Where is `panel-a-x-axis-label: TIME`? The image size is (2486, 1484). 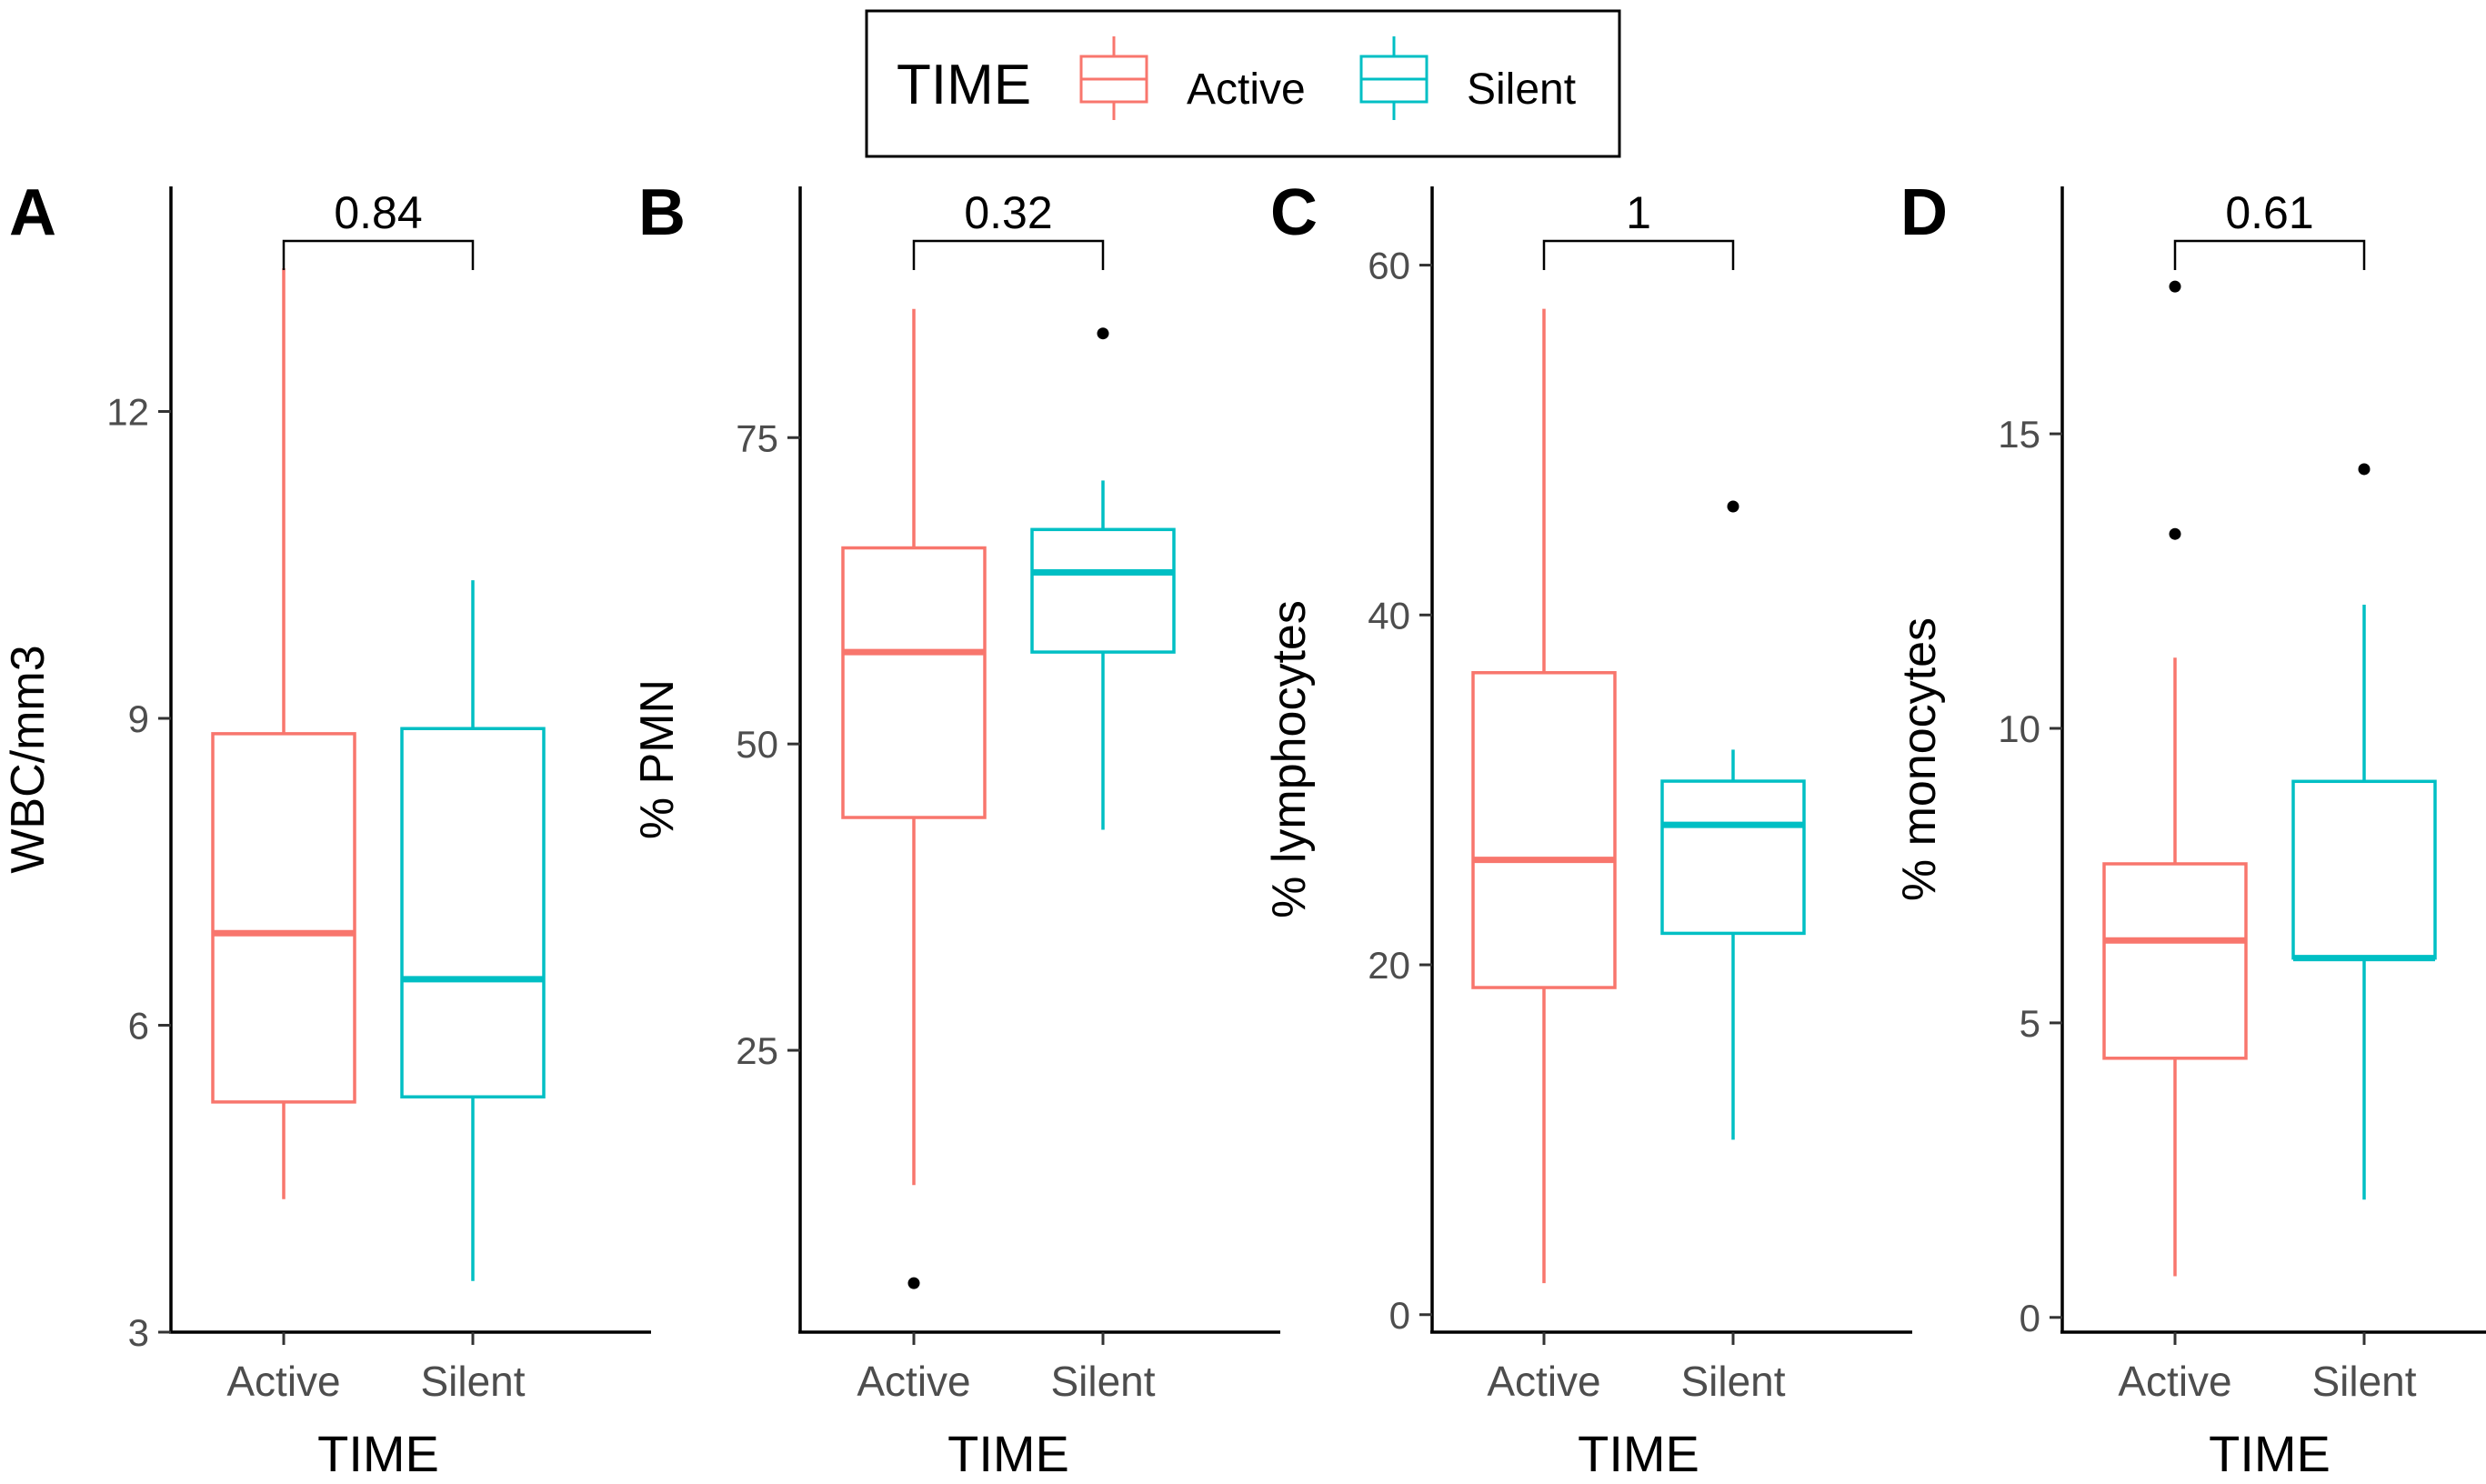
panel-a-x-axis-label: TIME is located at coordinates (378, 1453).